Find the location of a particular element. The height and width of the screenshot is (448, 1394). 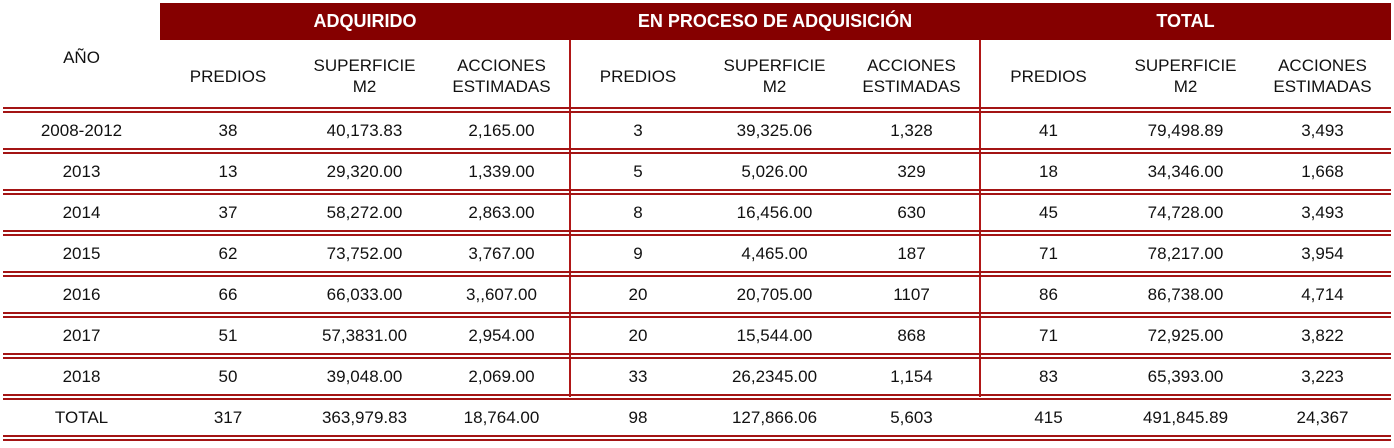

cell-total-predios: 18 is located at coordinates (1048, 171).